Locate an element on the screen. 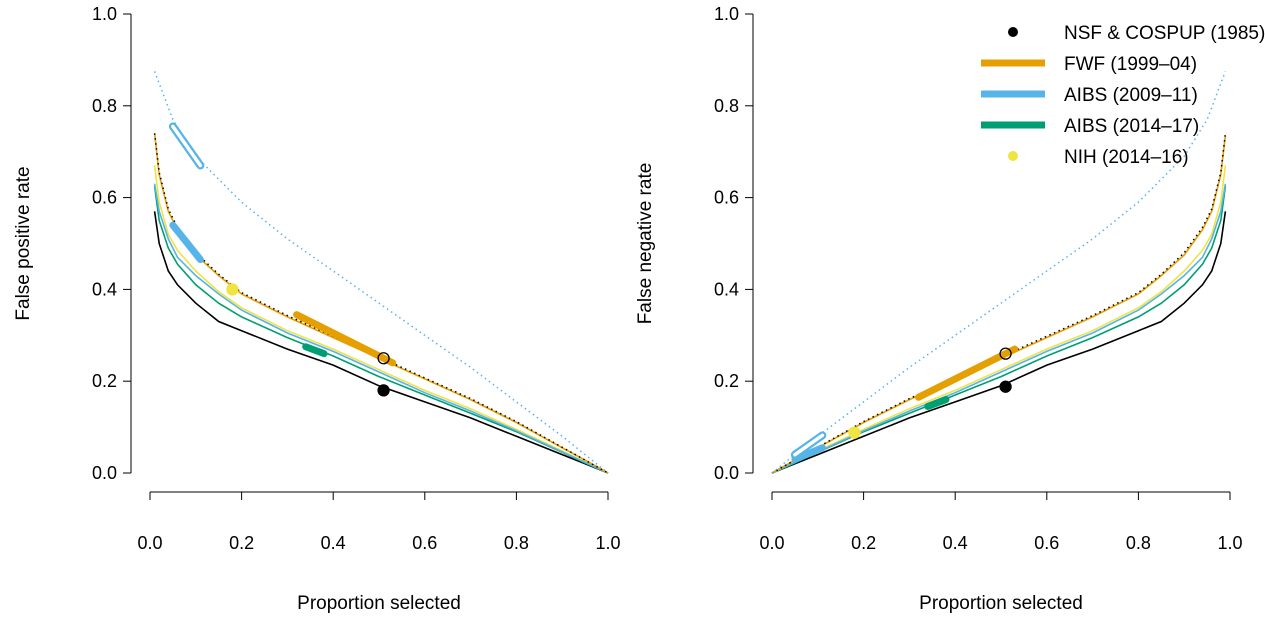  legend-label: NIH (2014–16) is located at coordinates (1126, 157).